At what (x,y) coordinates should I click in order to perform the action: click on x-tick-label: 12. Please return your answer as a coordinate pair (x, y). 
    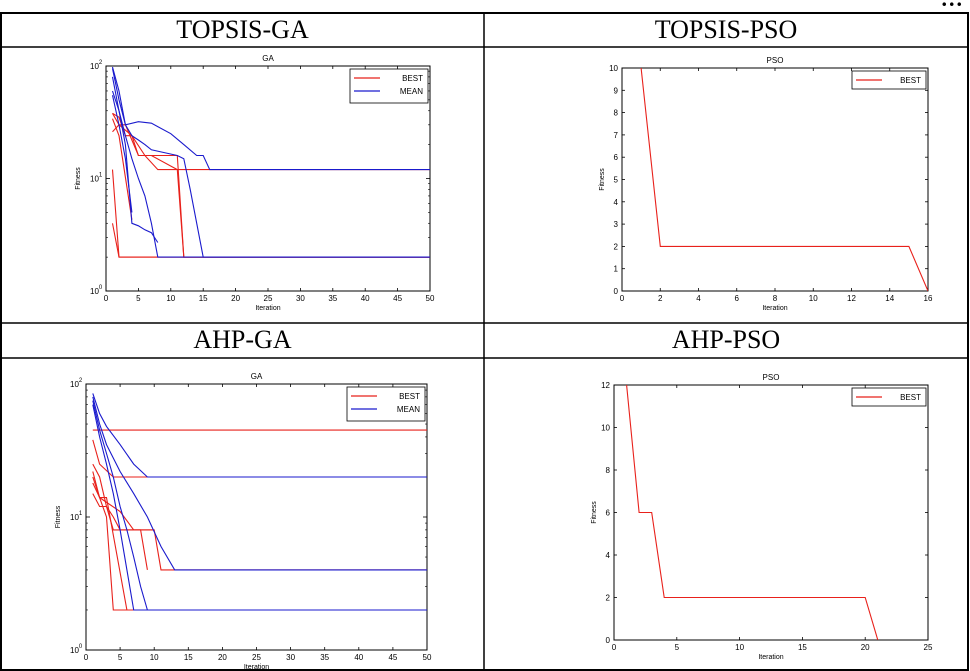
    Looking at the image, I should click on (851, 298).